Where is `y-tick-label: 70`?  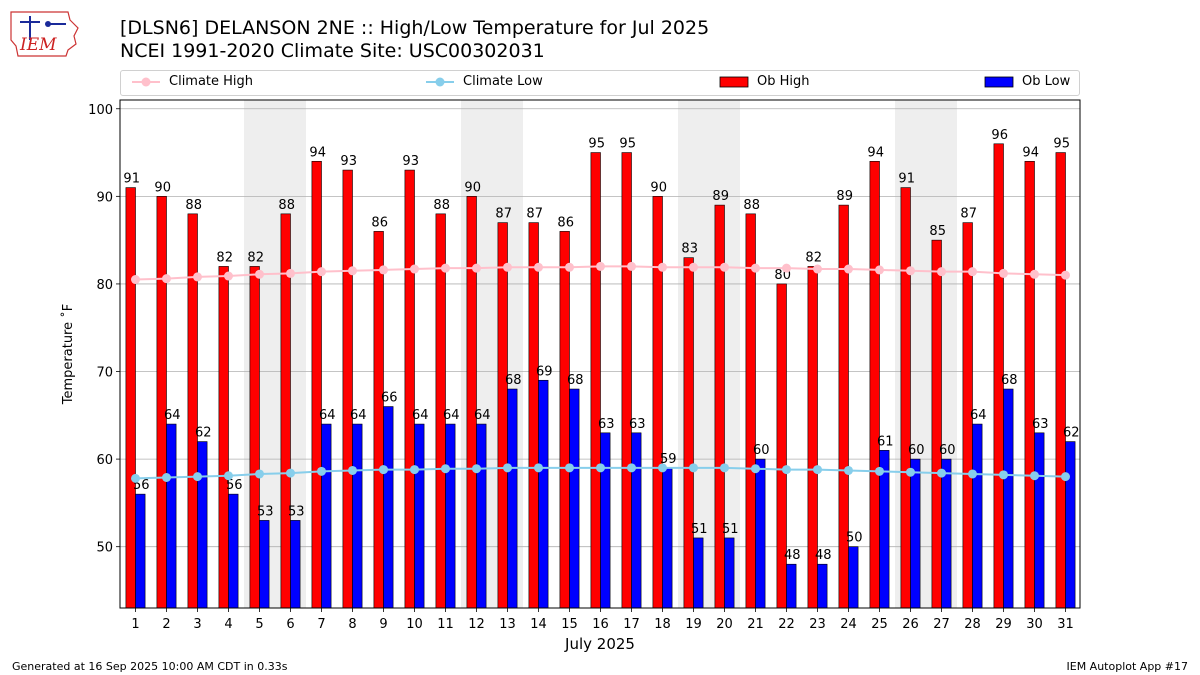 y-tick-label: 70 is located at coordinates (104, 373).